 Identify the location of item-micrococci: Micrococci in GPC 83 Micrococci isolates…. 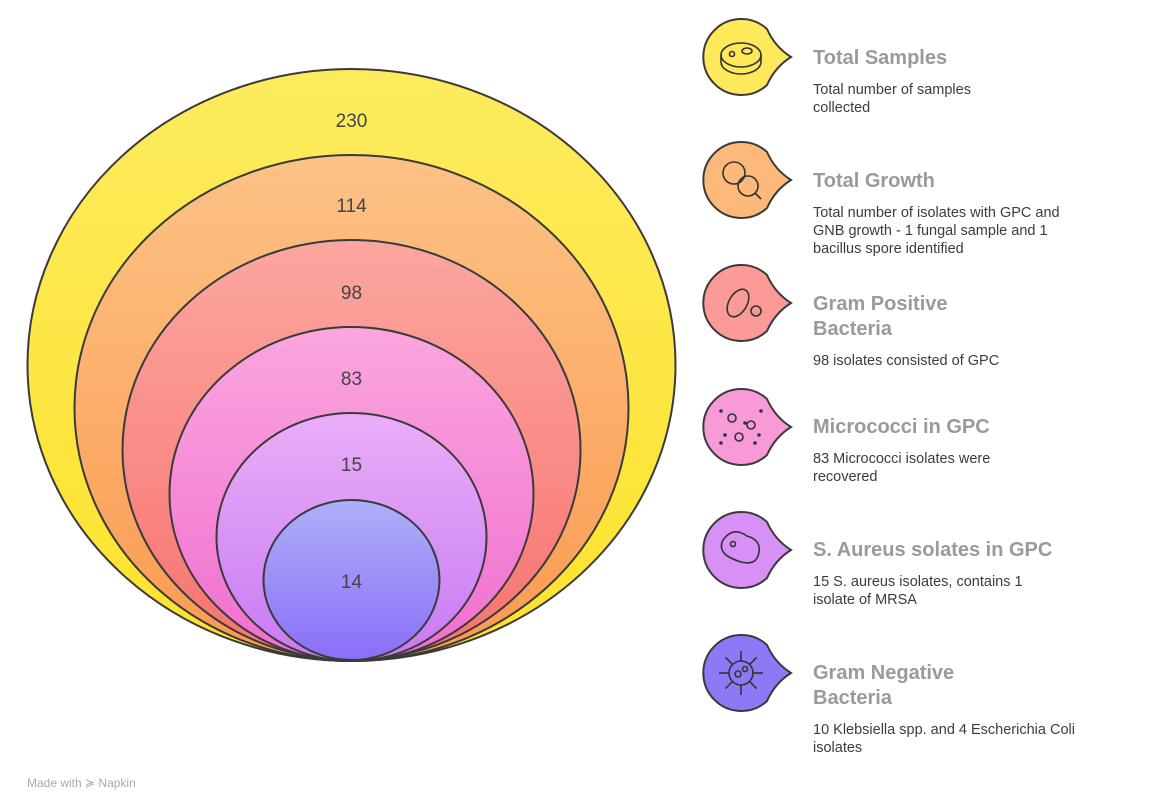
(958, 450).